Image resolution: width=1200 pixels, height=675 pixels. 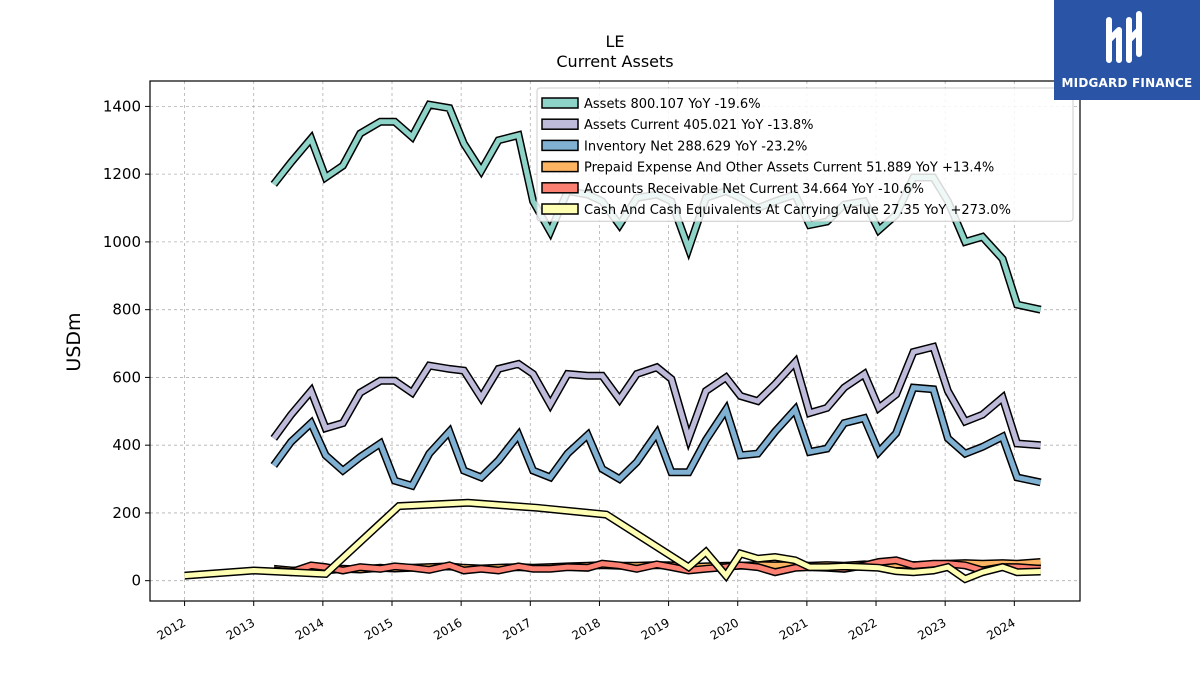 I want to click on chart-title-line1: LE, so click(x=614, y=41).